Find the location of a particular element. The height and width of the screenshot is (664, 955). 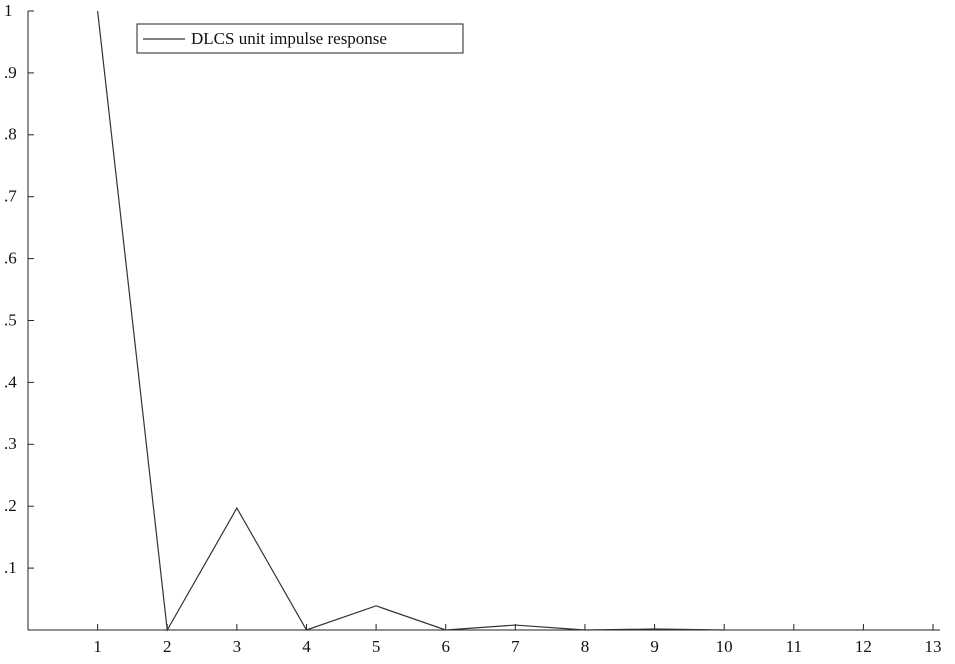

x-tick-label: 1 is located at coordinates (97, 646).